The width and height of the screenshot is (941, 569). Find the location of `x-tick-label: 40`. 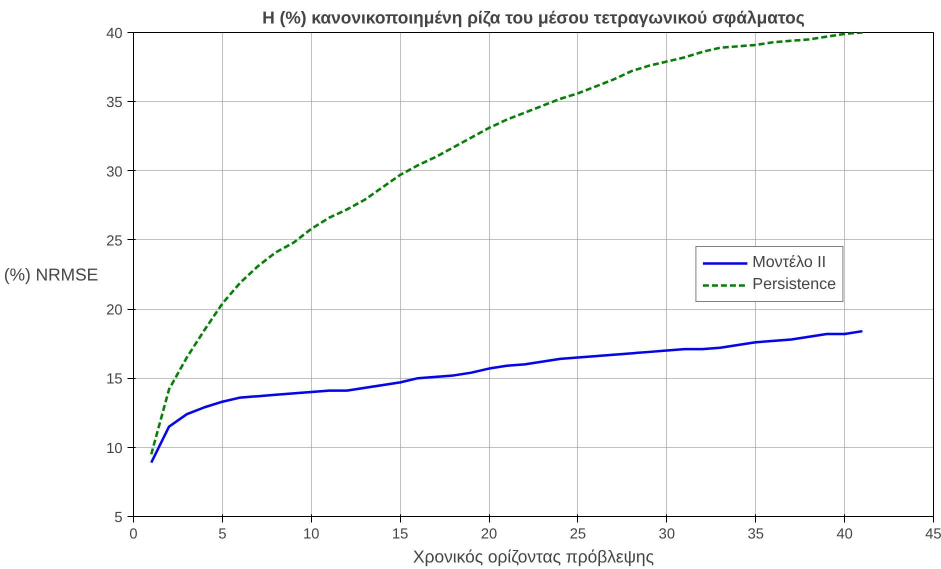

x-tick-label: 40 is located at coordinates (844, 534).